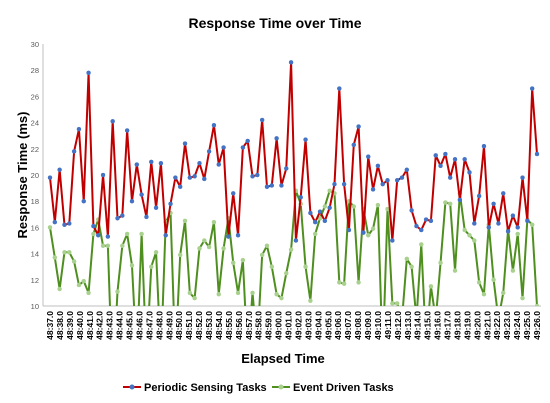  Describe the element at coordinates (205, 388) in the screenshot. I see `legend-label: Periodic Sensing Tasks` at that location.